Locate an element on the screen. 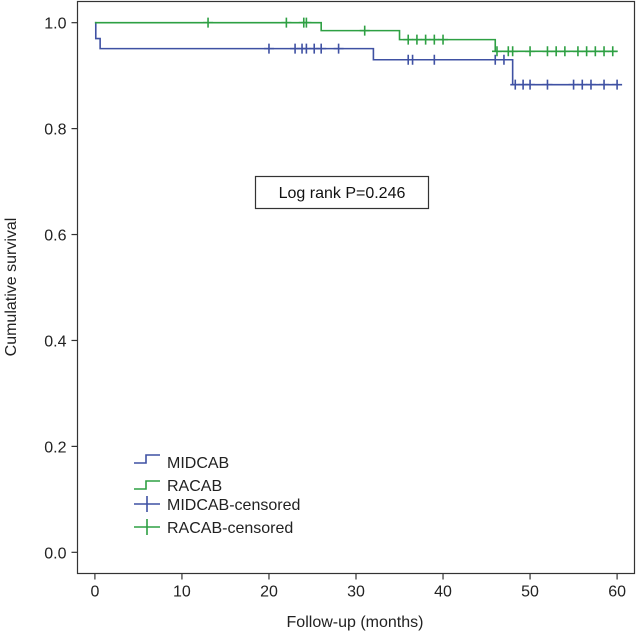  racab-survival-curve is located at coordinates (356, 37).